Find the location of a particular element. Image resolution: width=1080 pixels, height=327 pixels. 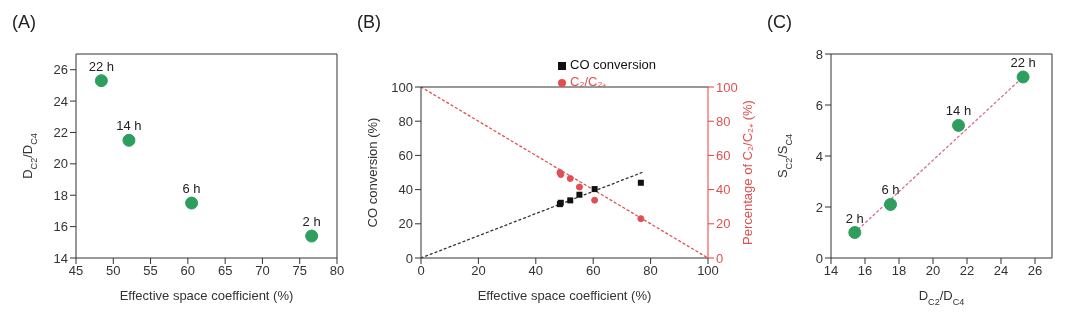

y2-tick-label: 80 is located at coordinates (723, 121).